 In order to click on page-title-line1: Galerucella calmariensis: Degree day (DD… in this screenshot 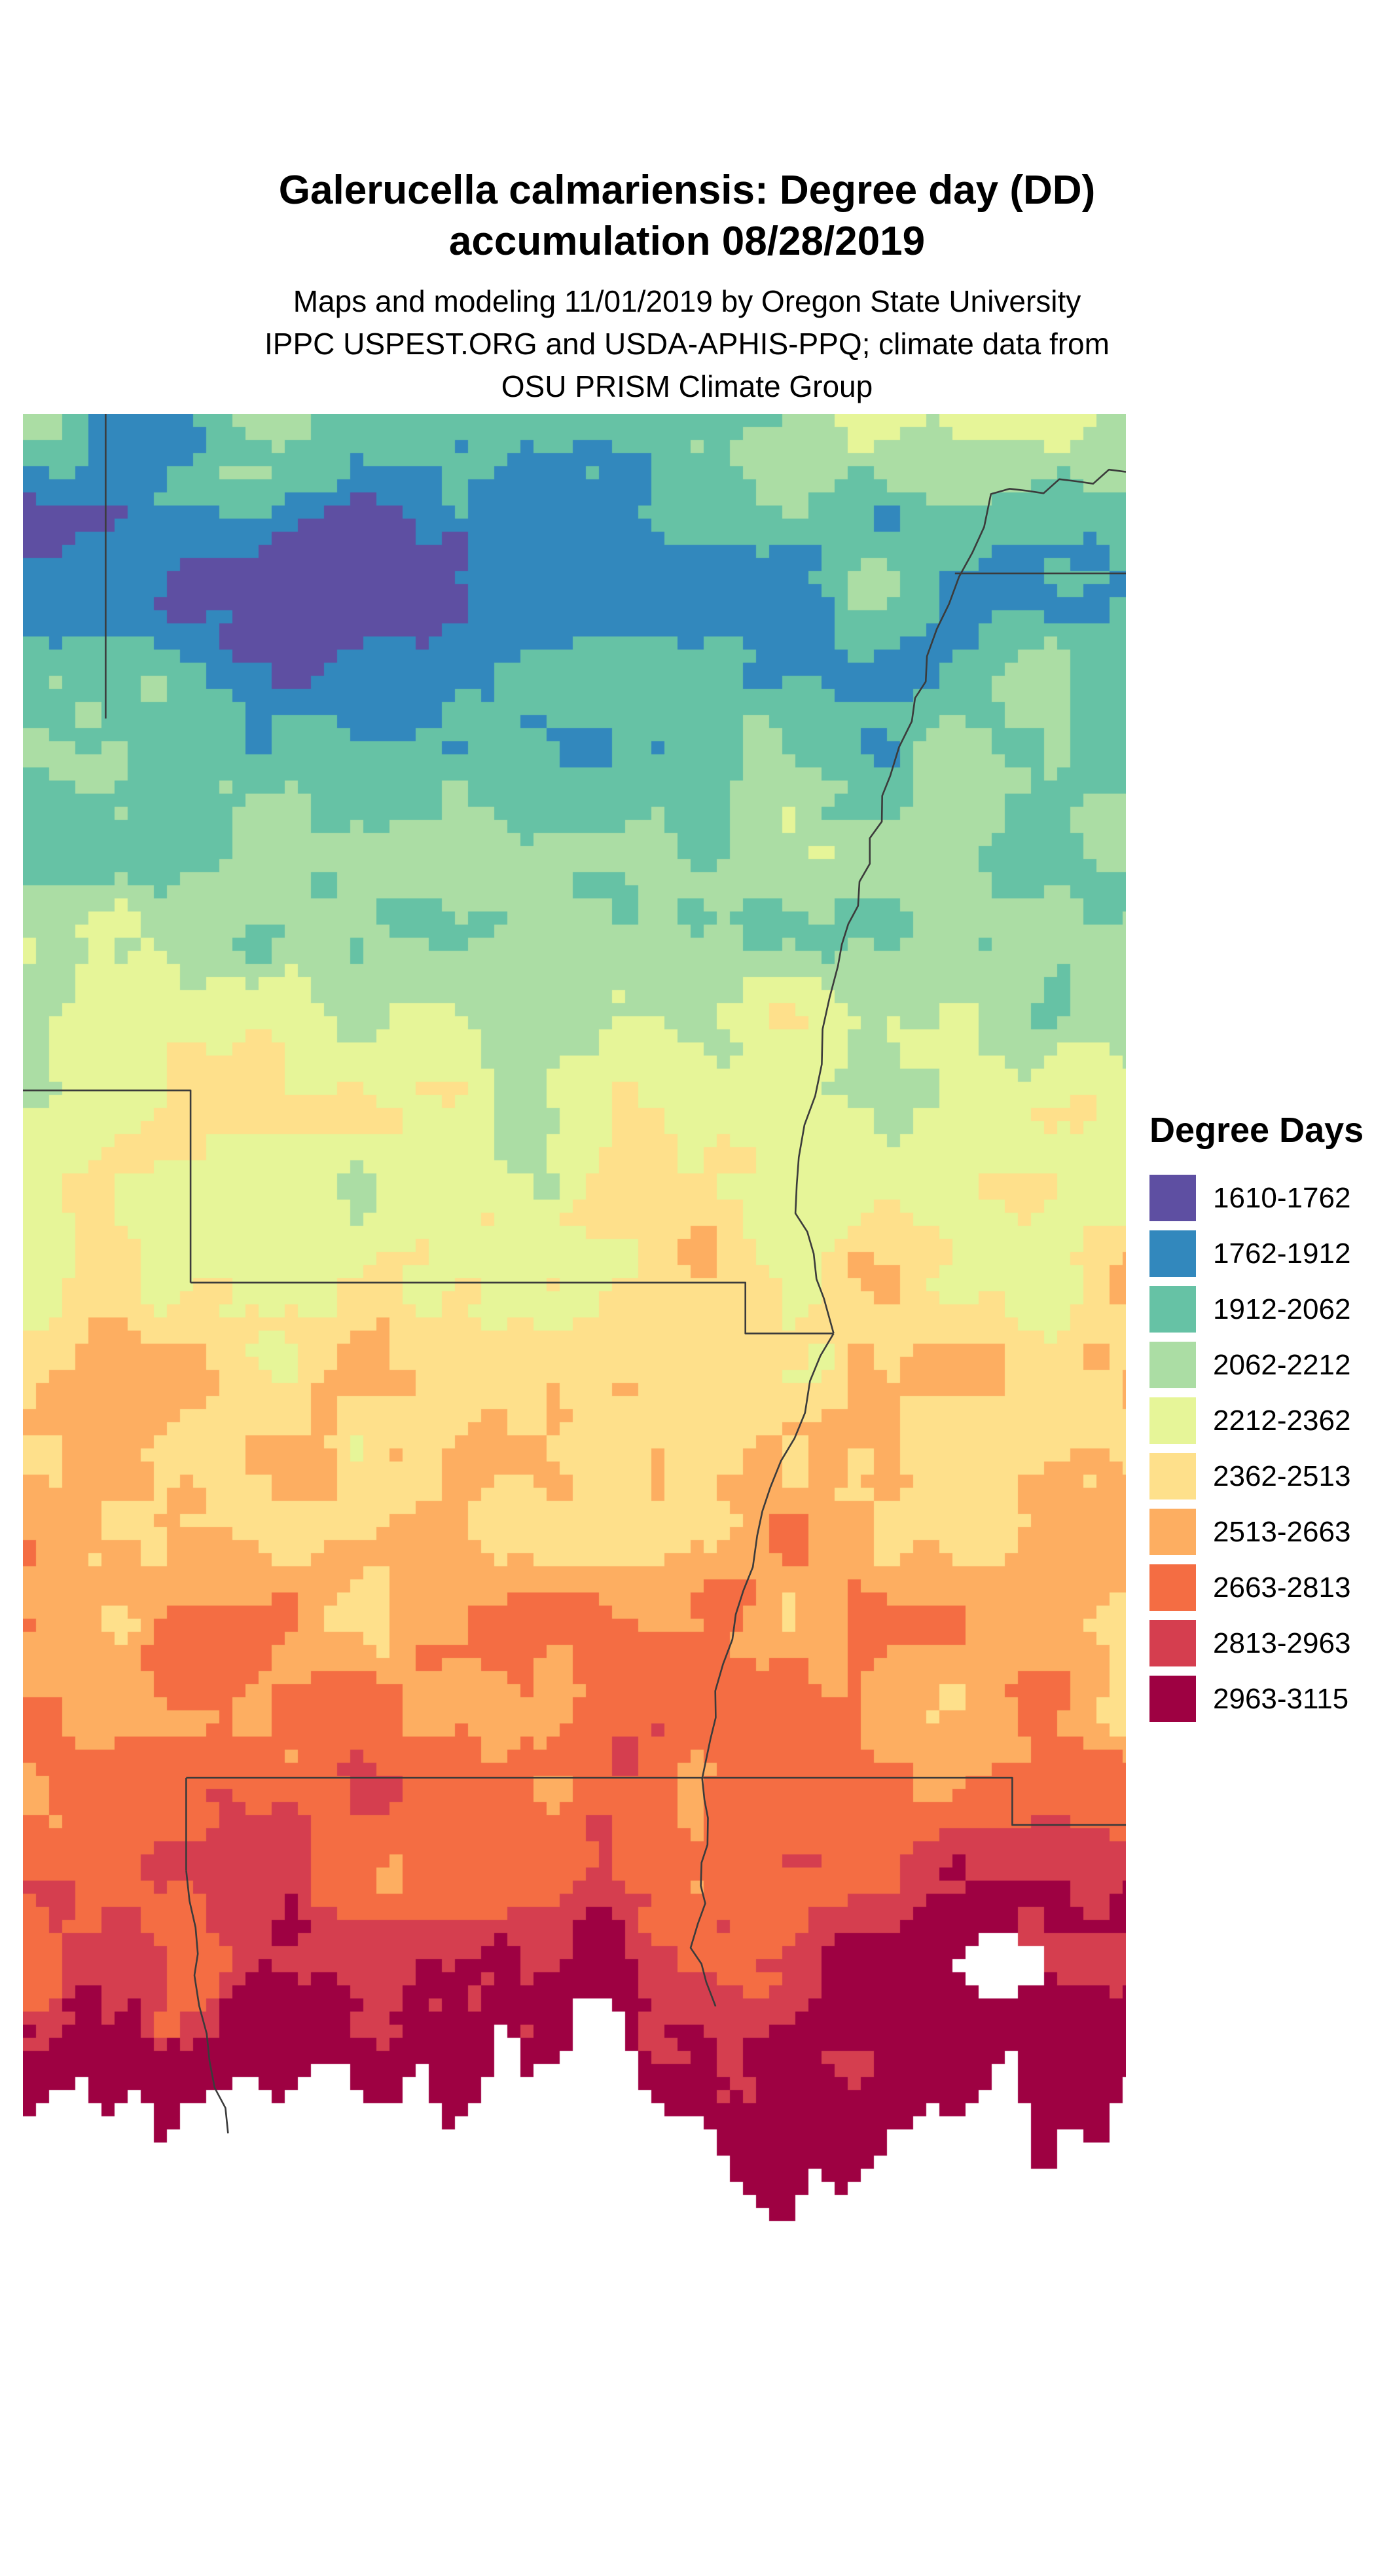, I will do `click(687, 190)`.